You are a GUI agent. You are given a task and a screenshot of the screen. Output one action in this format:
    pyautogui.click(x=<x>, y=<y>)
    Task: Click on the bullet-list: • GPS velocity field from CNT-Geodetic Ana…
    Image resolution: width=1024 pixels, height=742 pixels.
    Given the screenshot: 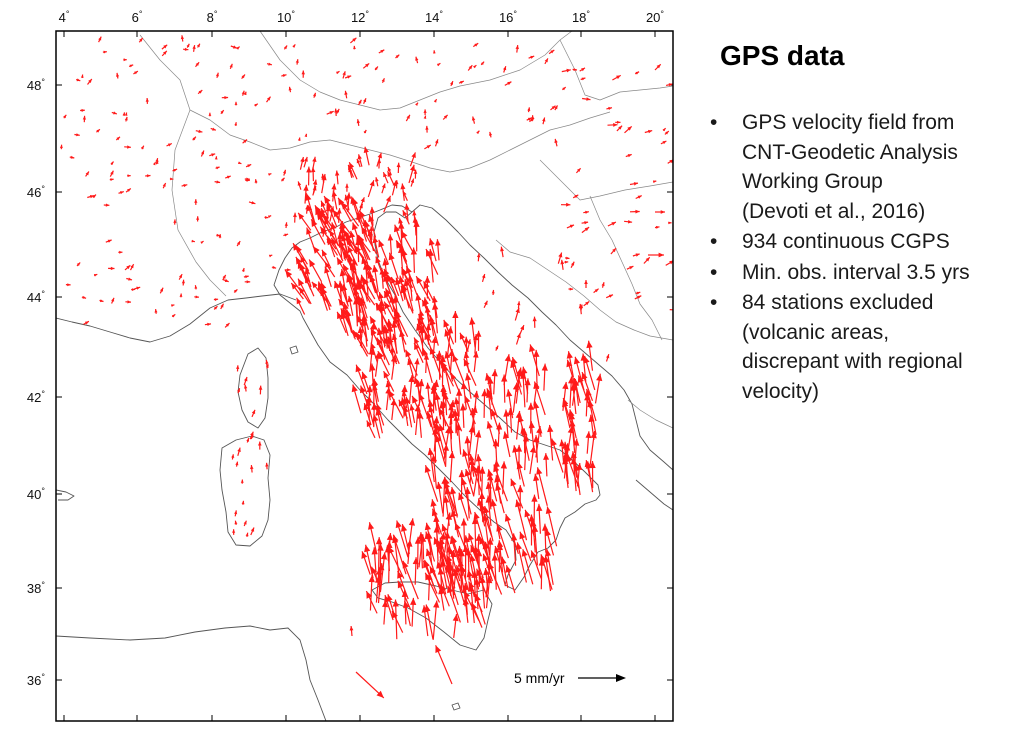 What is the action you would take?
    pyautogui.click(x=859, y=257)
    